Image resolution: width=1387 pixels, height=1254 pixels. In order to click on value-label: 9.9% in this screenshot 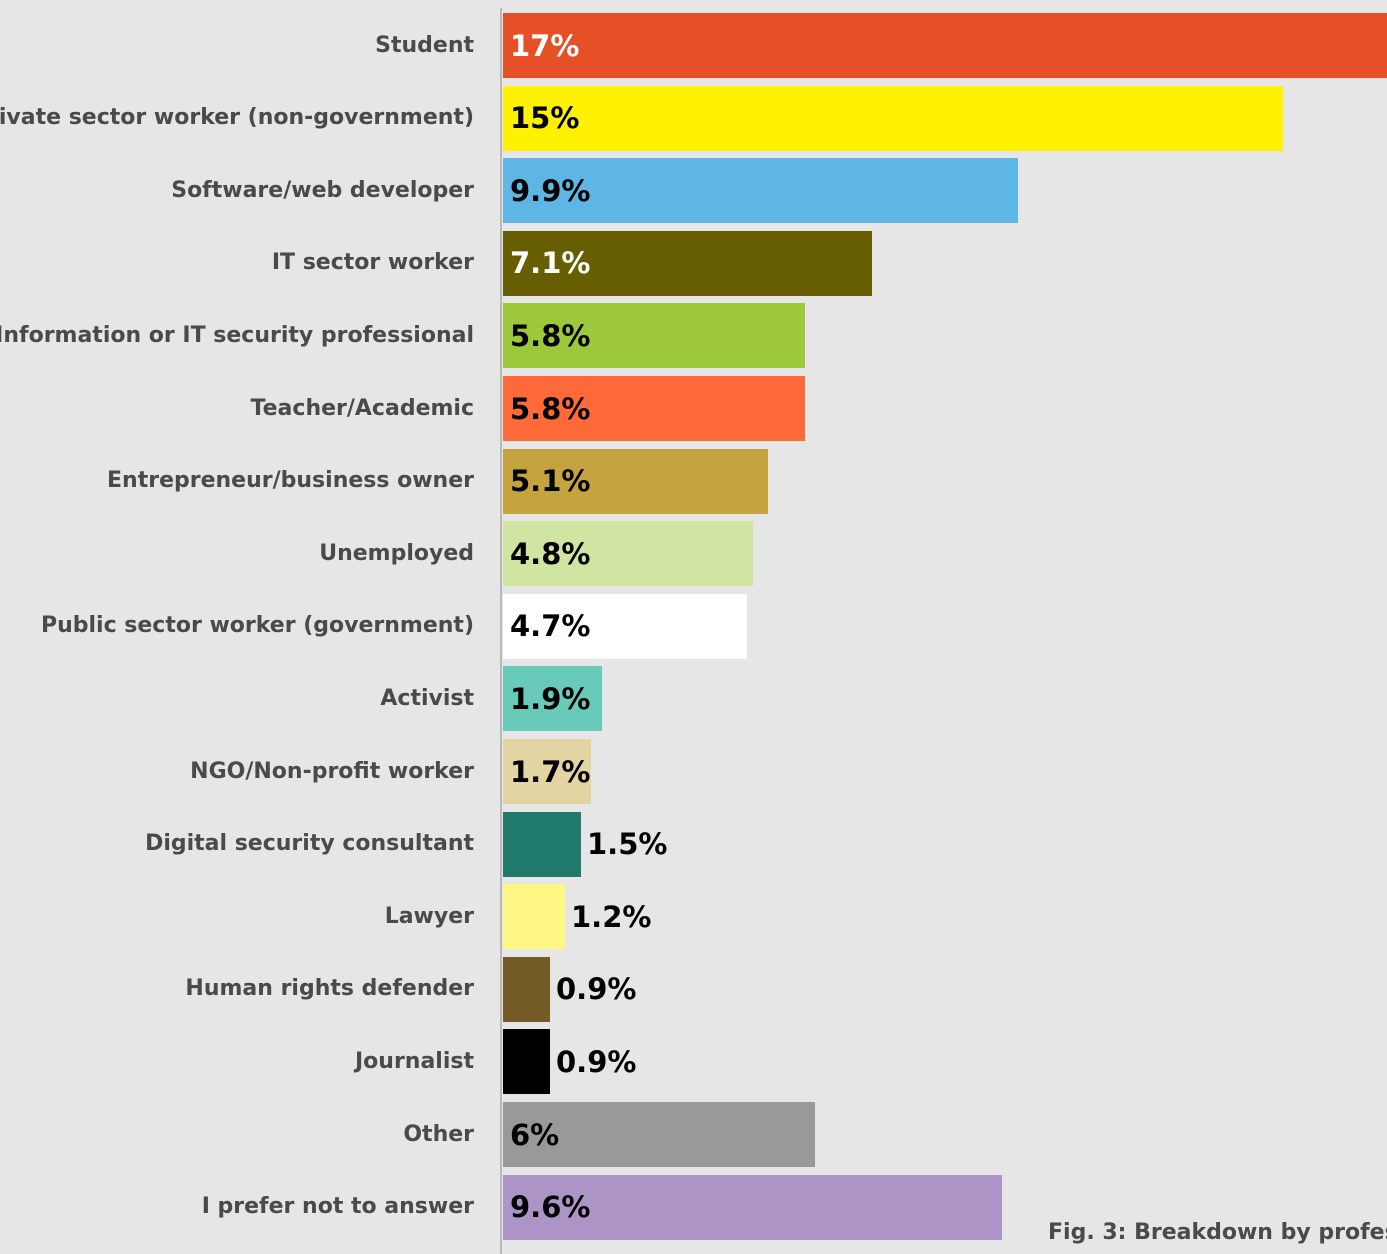, I will do `click(550, 190)`.